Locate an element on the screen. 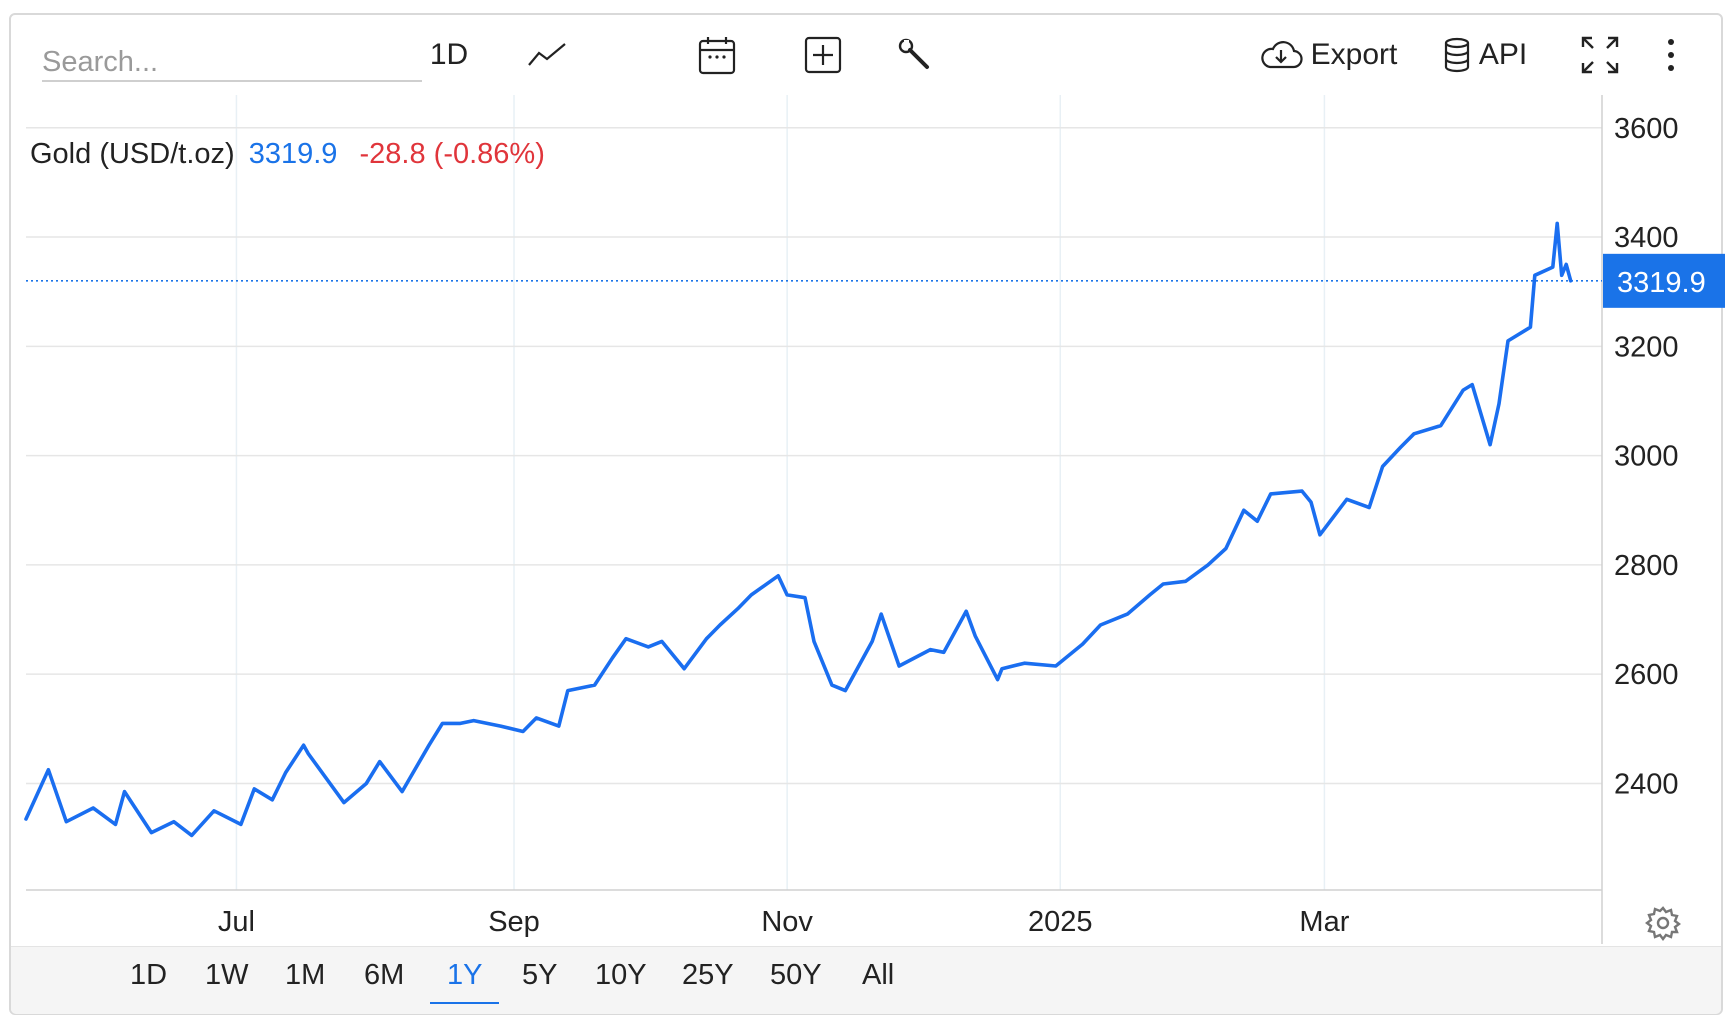 The height and width of the screenshot is (1034, 1734). compare-button is located at coordinates (823, 55).